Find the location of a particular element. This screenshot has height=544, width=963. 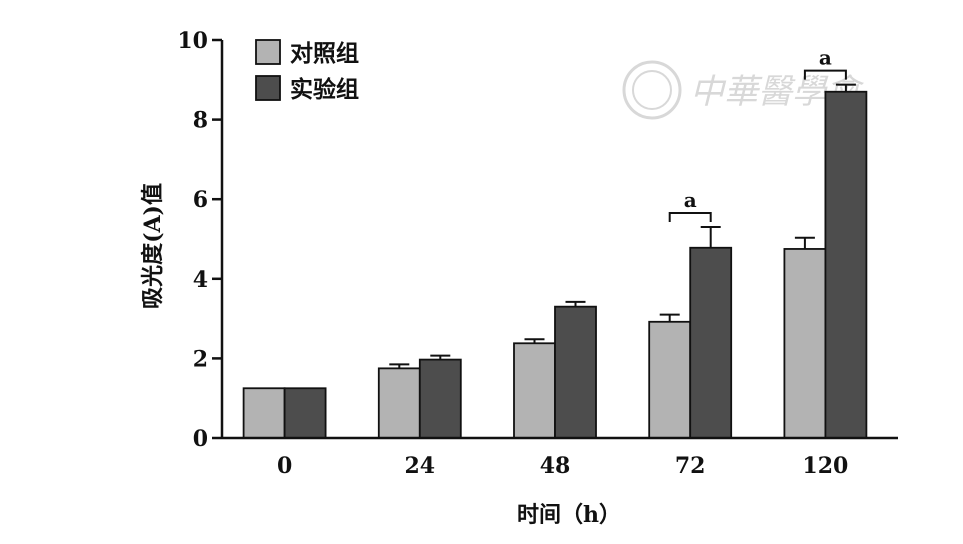

x-axis-title: 时间（h） is located at coordinates (569, 515).